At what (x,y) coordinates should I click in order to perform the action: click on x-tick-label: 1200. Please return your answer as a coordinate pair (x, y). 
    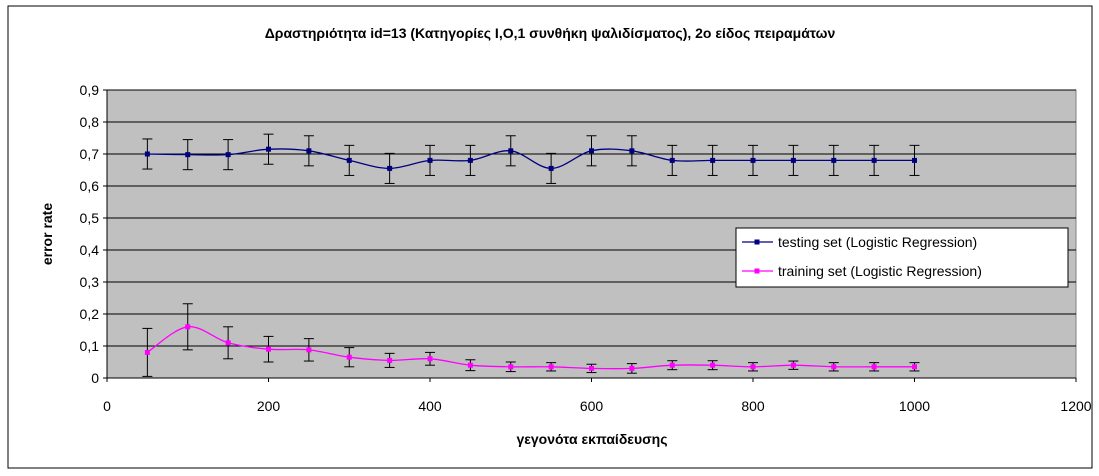
    Looking at the image, I should click on (1075, 406).